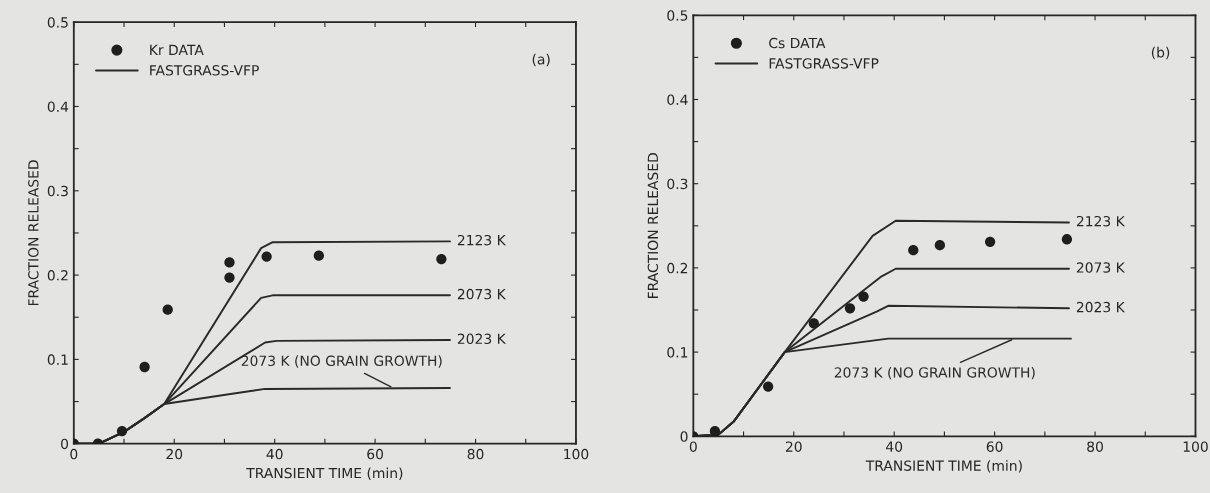 This screenshot has height=493, width=1210. What do you see at coordinates (541, 60) in the screenshot?
I see `annotation: (a)` at bounding box center [541, 60].